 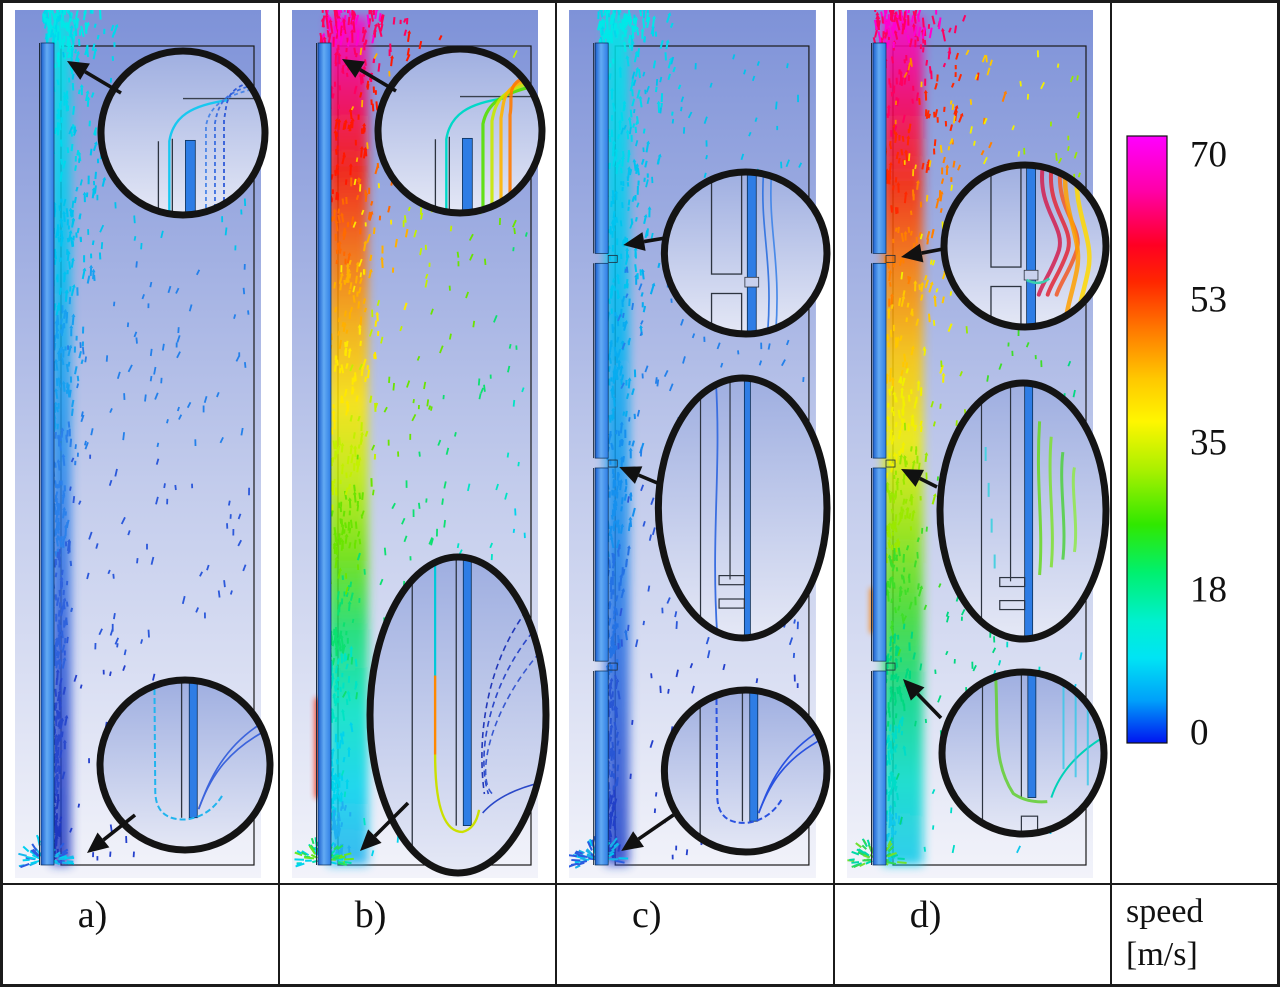 What do you see at coordinates (925, 915) in the screenshot?
I see `panel-d-label: d)` at bounding box center [925, 915].